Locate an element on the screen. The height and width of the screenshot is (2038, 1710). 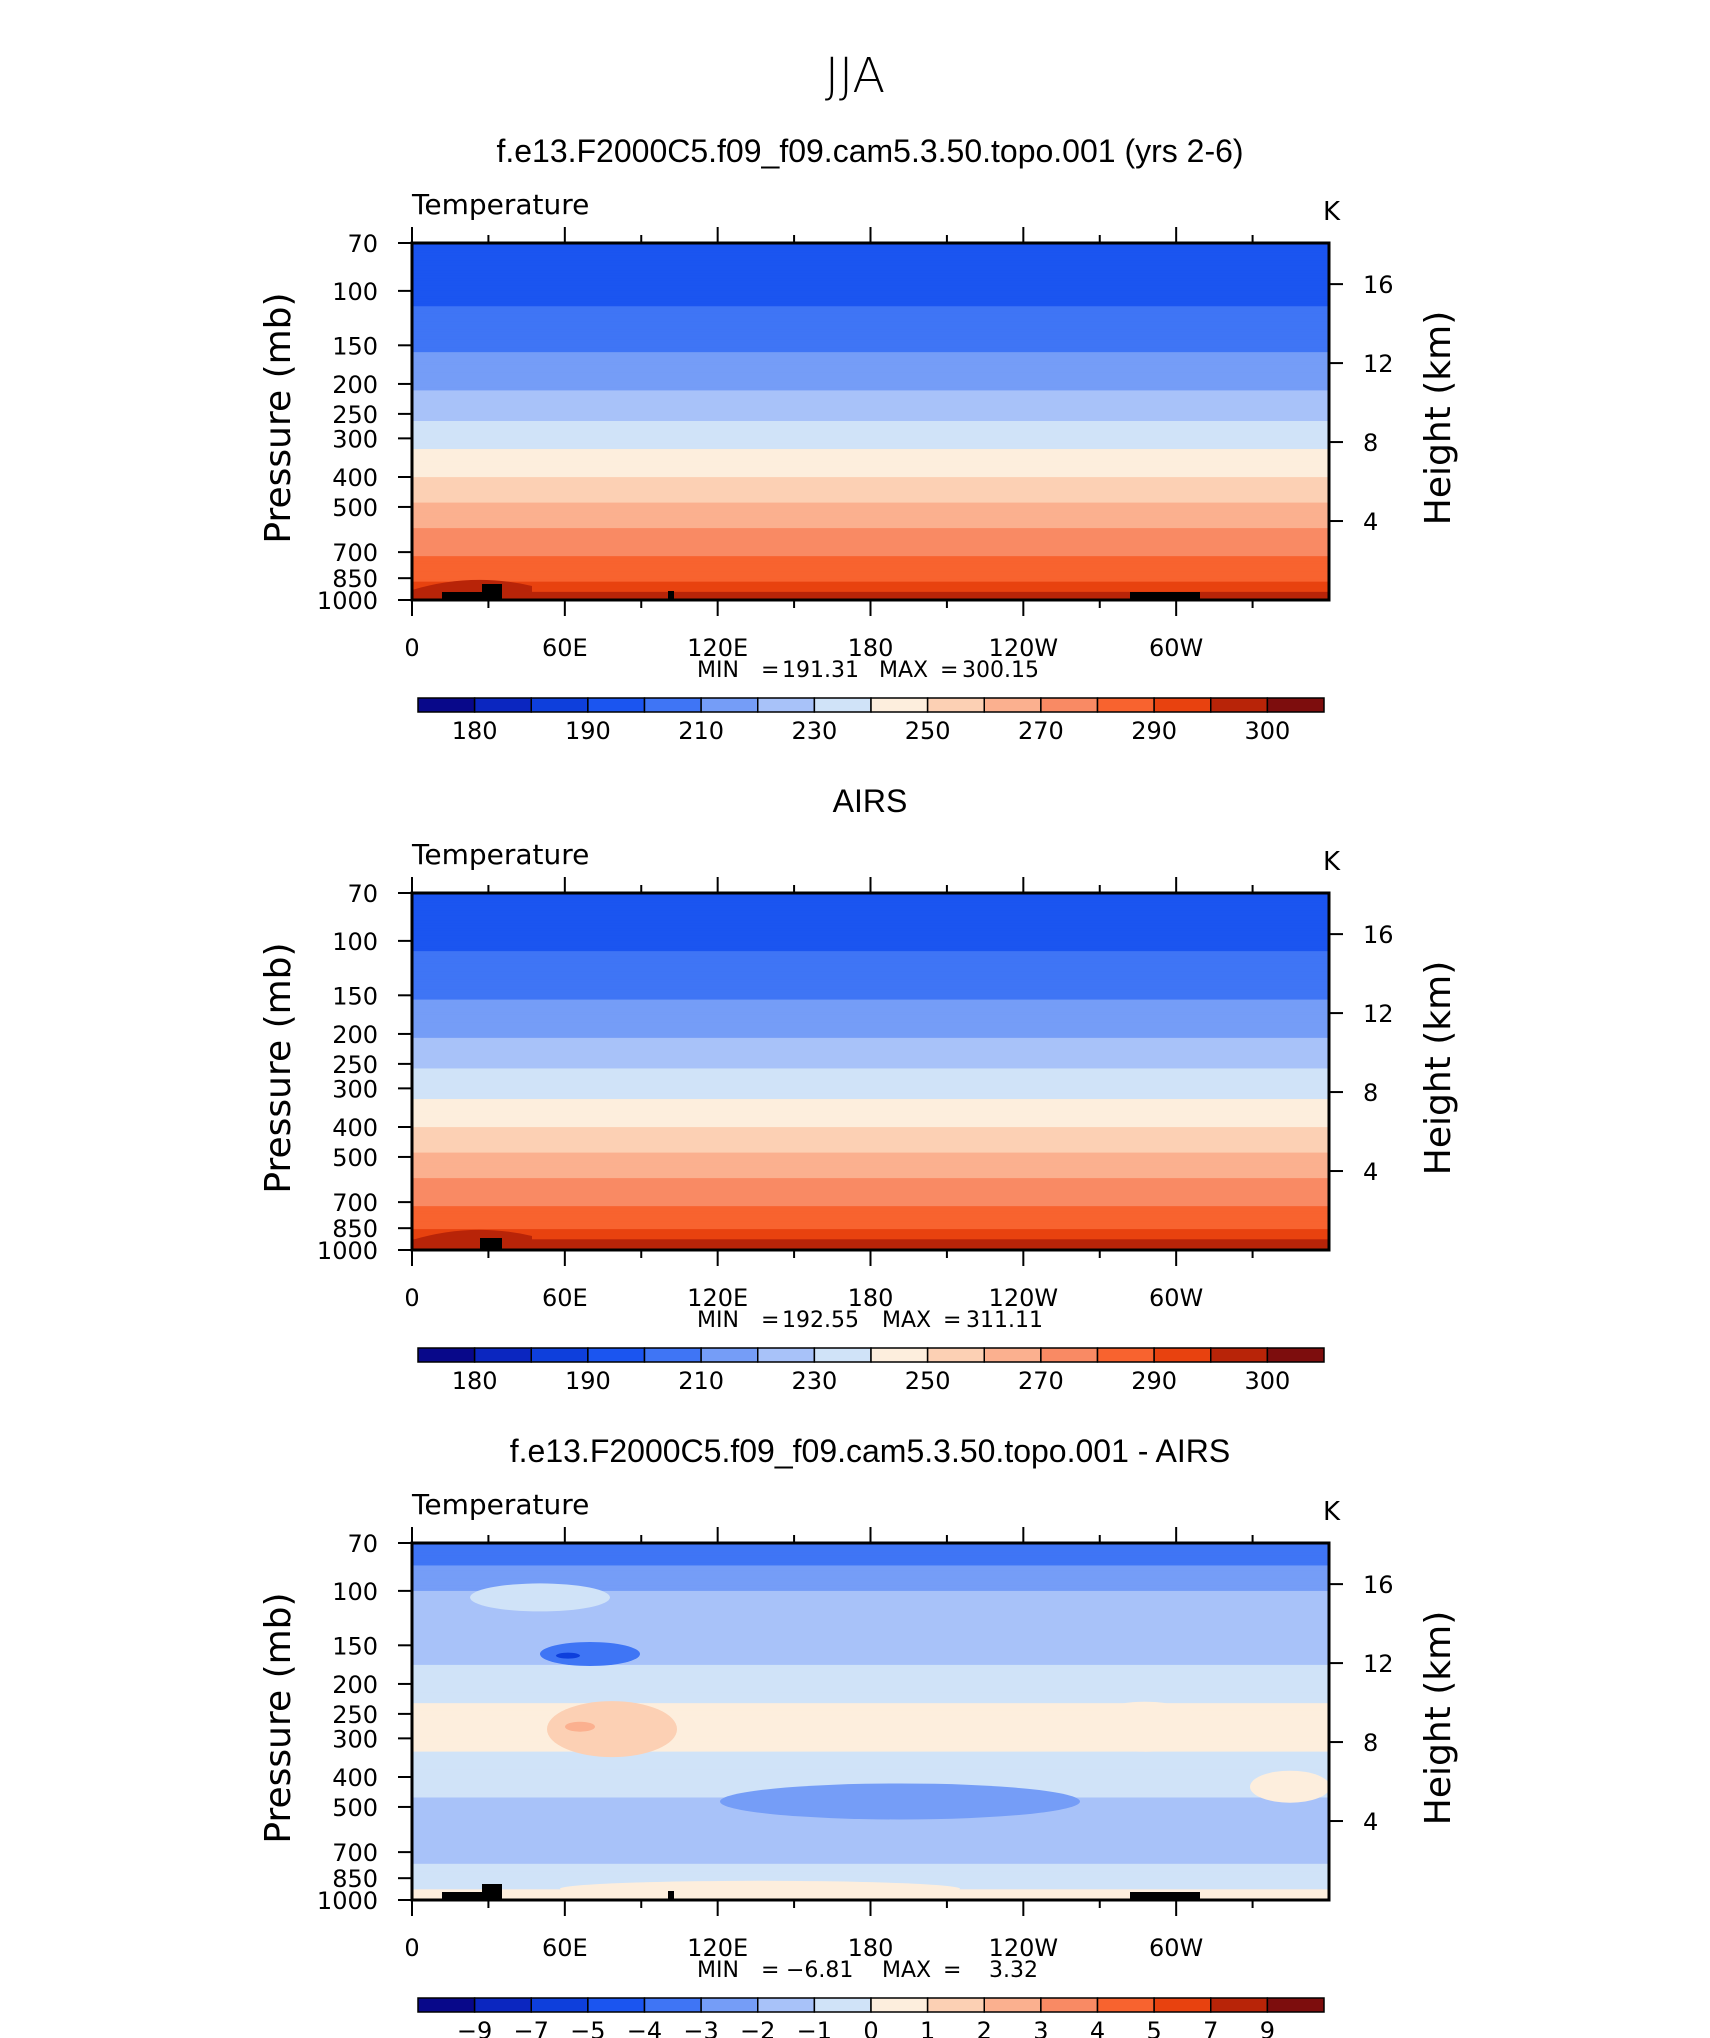
max-label: MAX is located at coordinates (906, 1970).